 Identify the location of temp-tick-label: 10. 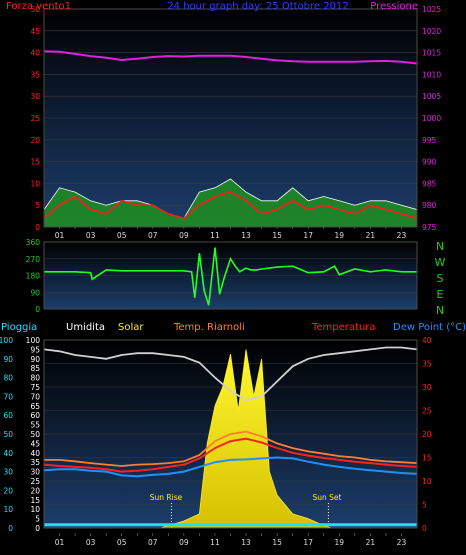
(427, 481).